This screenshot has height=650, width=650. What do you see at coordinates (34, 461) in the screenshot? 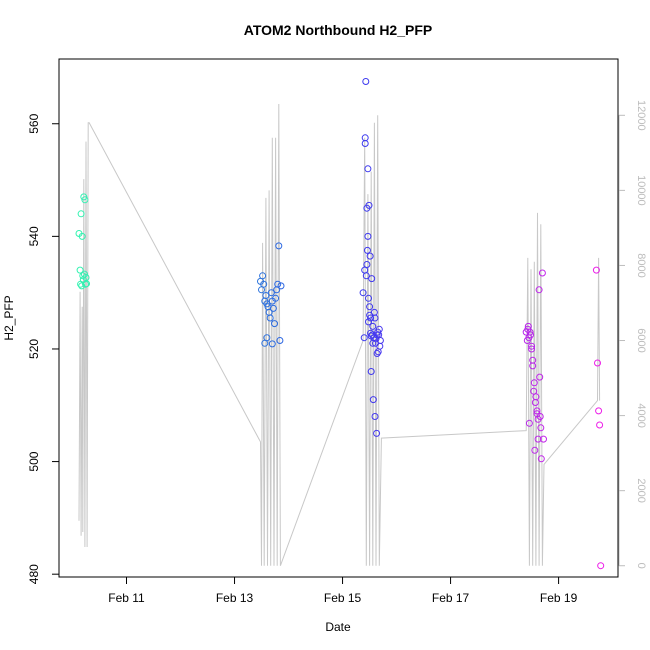
I see `y-tick-label: 500` at bounding box center [34, 461].